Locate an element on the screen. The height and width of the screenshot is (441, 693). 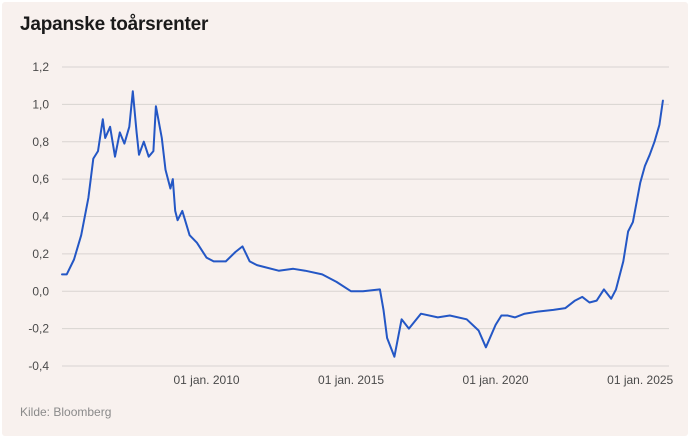
y-tick-label: -0,4 is located at coordinates (38, 366).